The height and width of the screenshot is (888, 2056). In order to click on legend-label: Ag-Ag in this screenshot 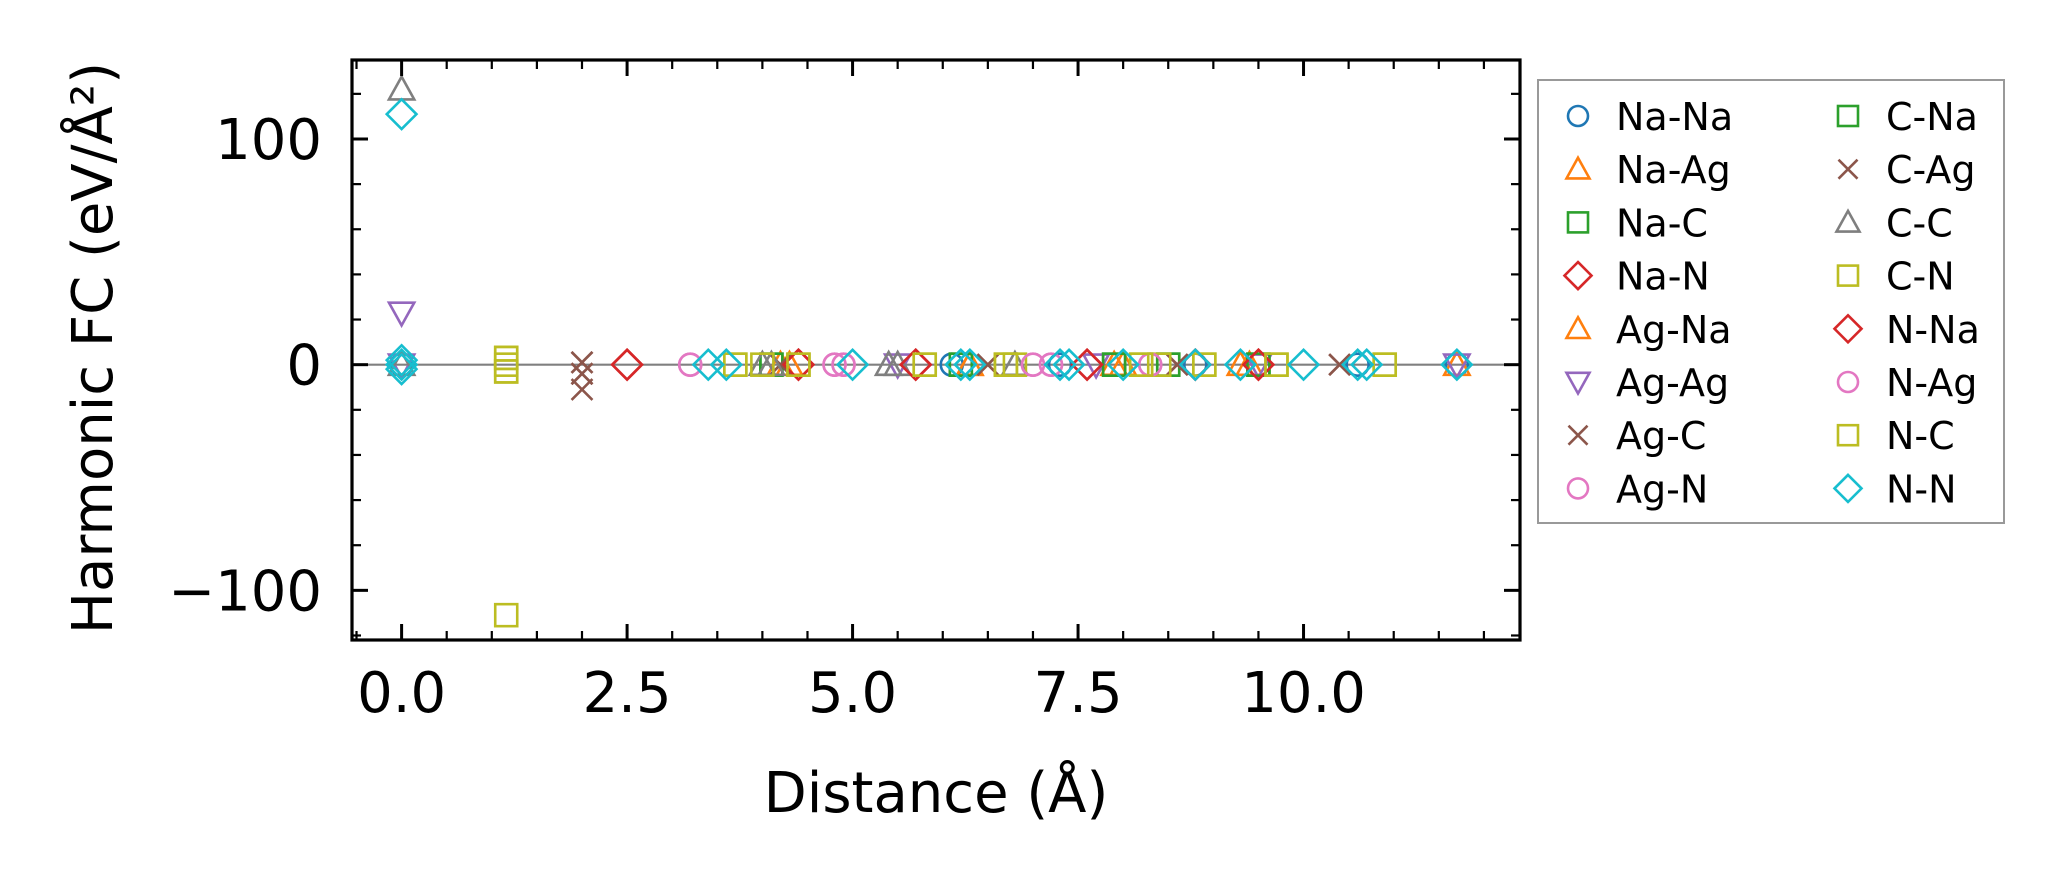, I will do `click(1672, 383)`.